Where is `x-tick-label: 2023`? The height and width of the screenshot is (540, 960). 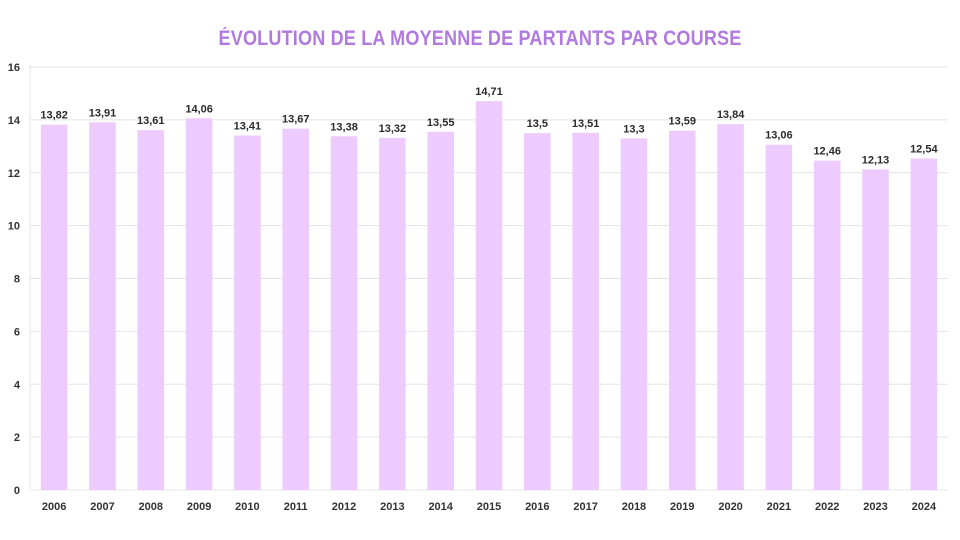
x-tick-label: 2023 is located at coordinates (875, 507).